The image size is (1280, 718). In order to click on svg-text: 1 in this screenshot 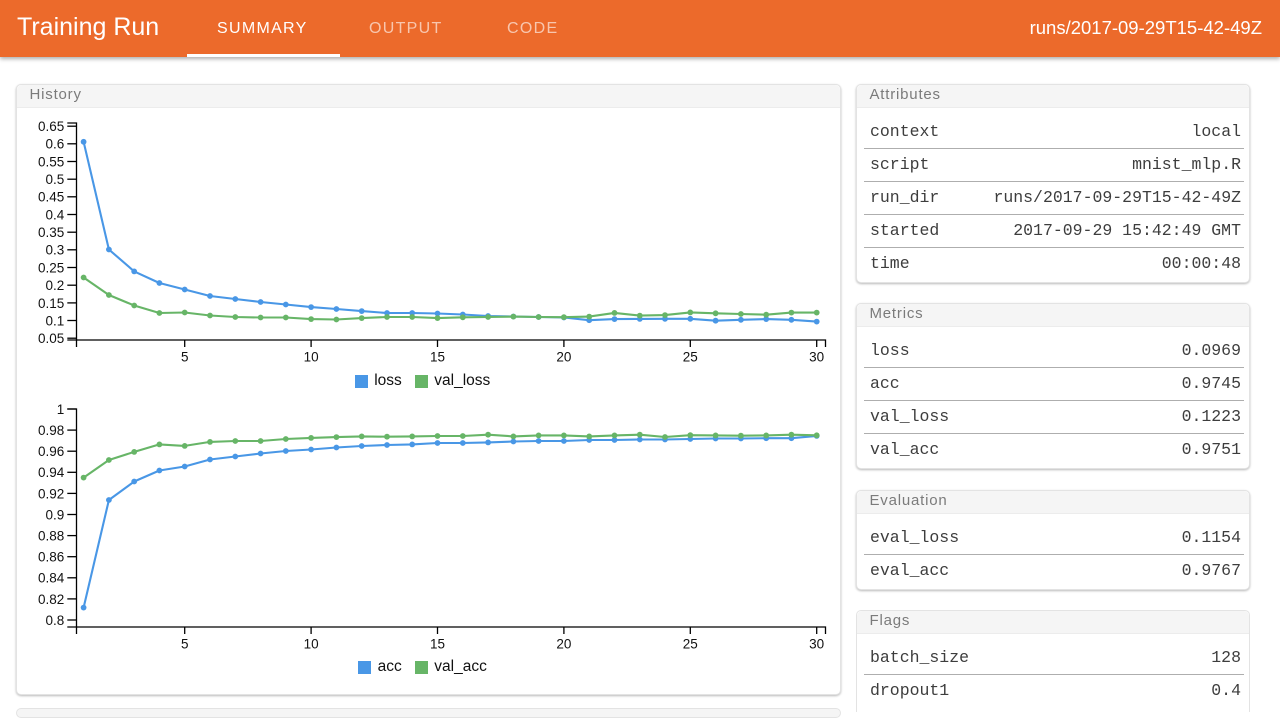, I will do `click(61, 409)`.